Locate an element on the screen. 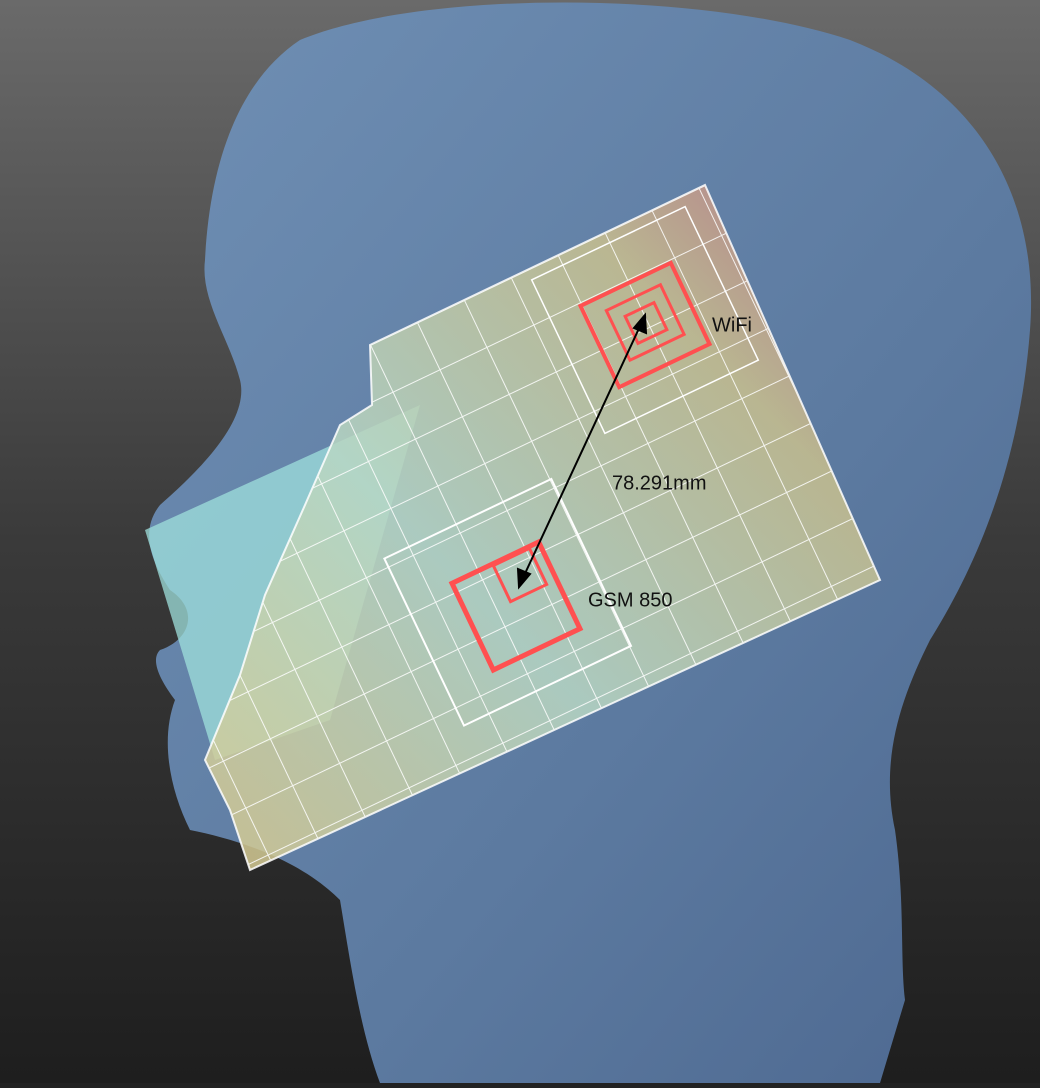 This screenshot has width=1040, height=1088. distance-label: 78.291mm is located at coordinates (659, 483).